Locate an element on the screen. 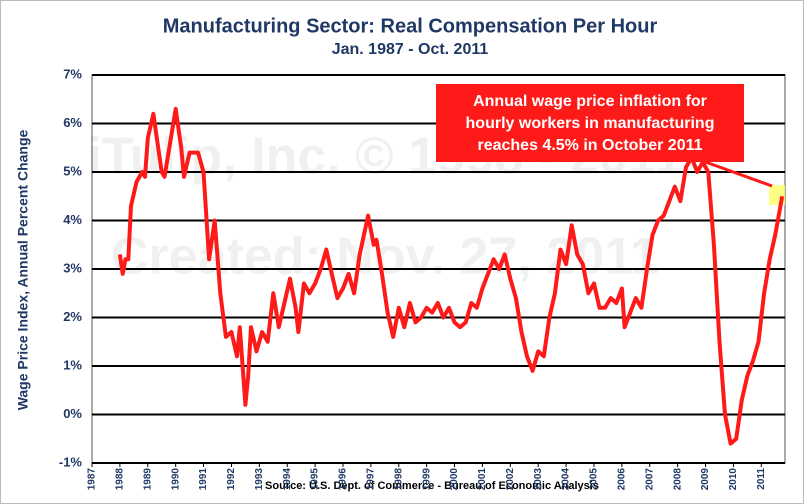 Image resolution: width=804 pixels, height=504 pixels. y-tick-label: 0% is located at coordinates (72, 413).